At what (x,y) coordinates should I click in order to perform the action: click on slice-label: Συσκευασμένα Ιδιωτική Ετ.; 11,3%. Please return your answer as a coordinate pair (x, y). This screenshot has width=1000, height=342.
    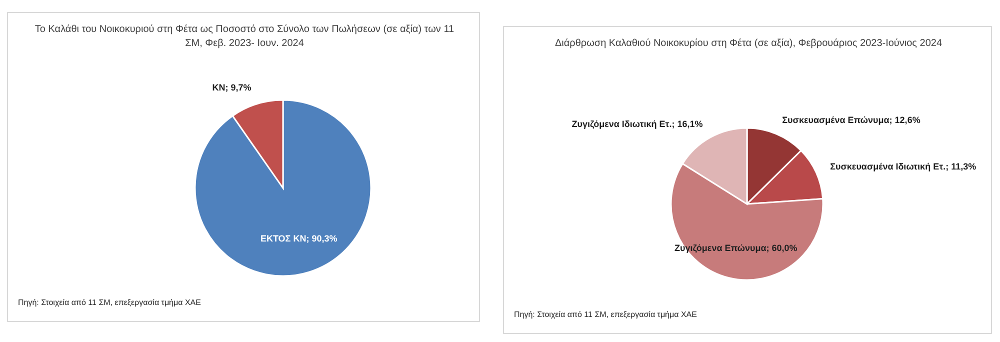
    Looking at the image, I should click on (903, 166).